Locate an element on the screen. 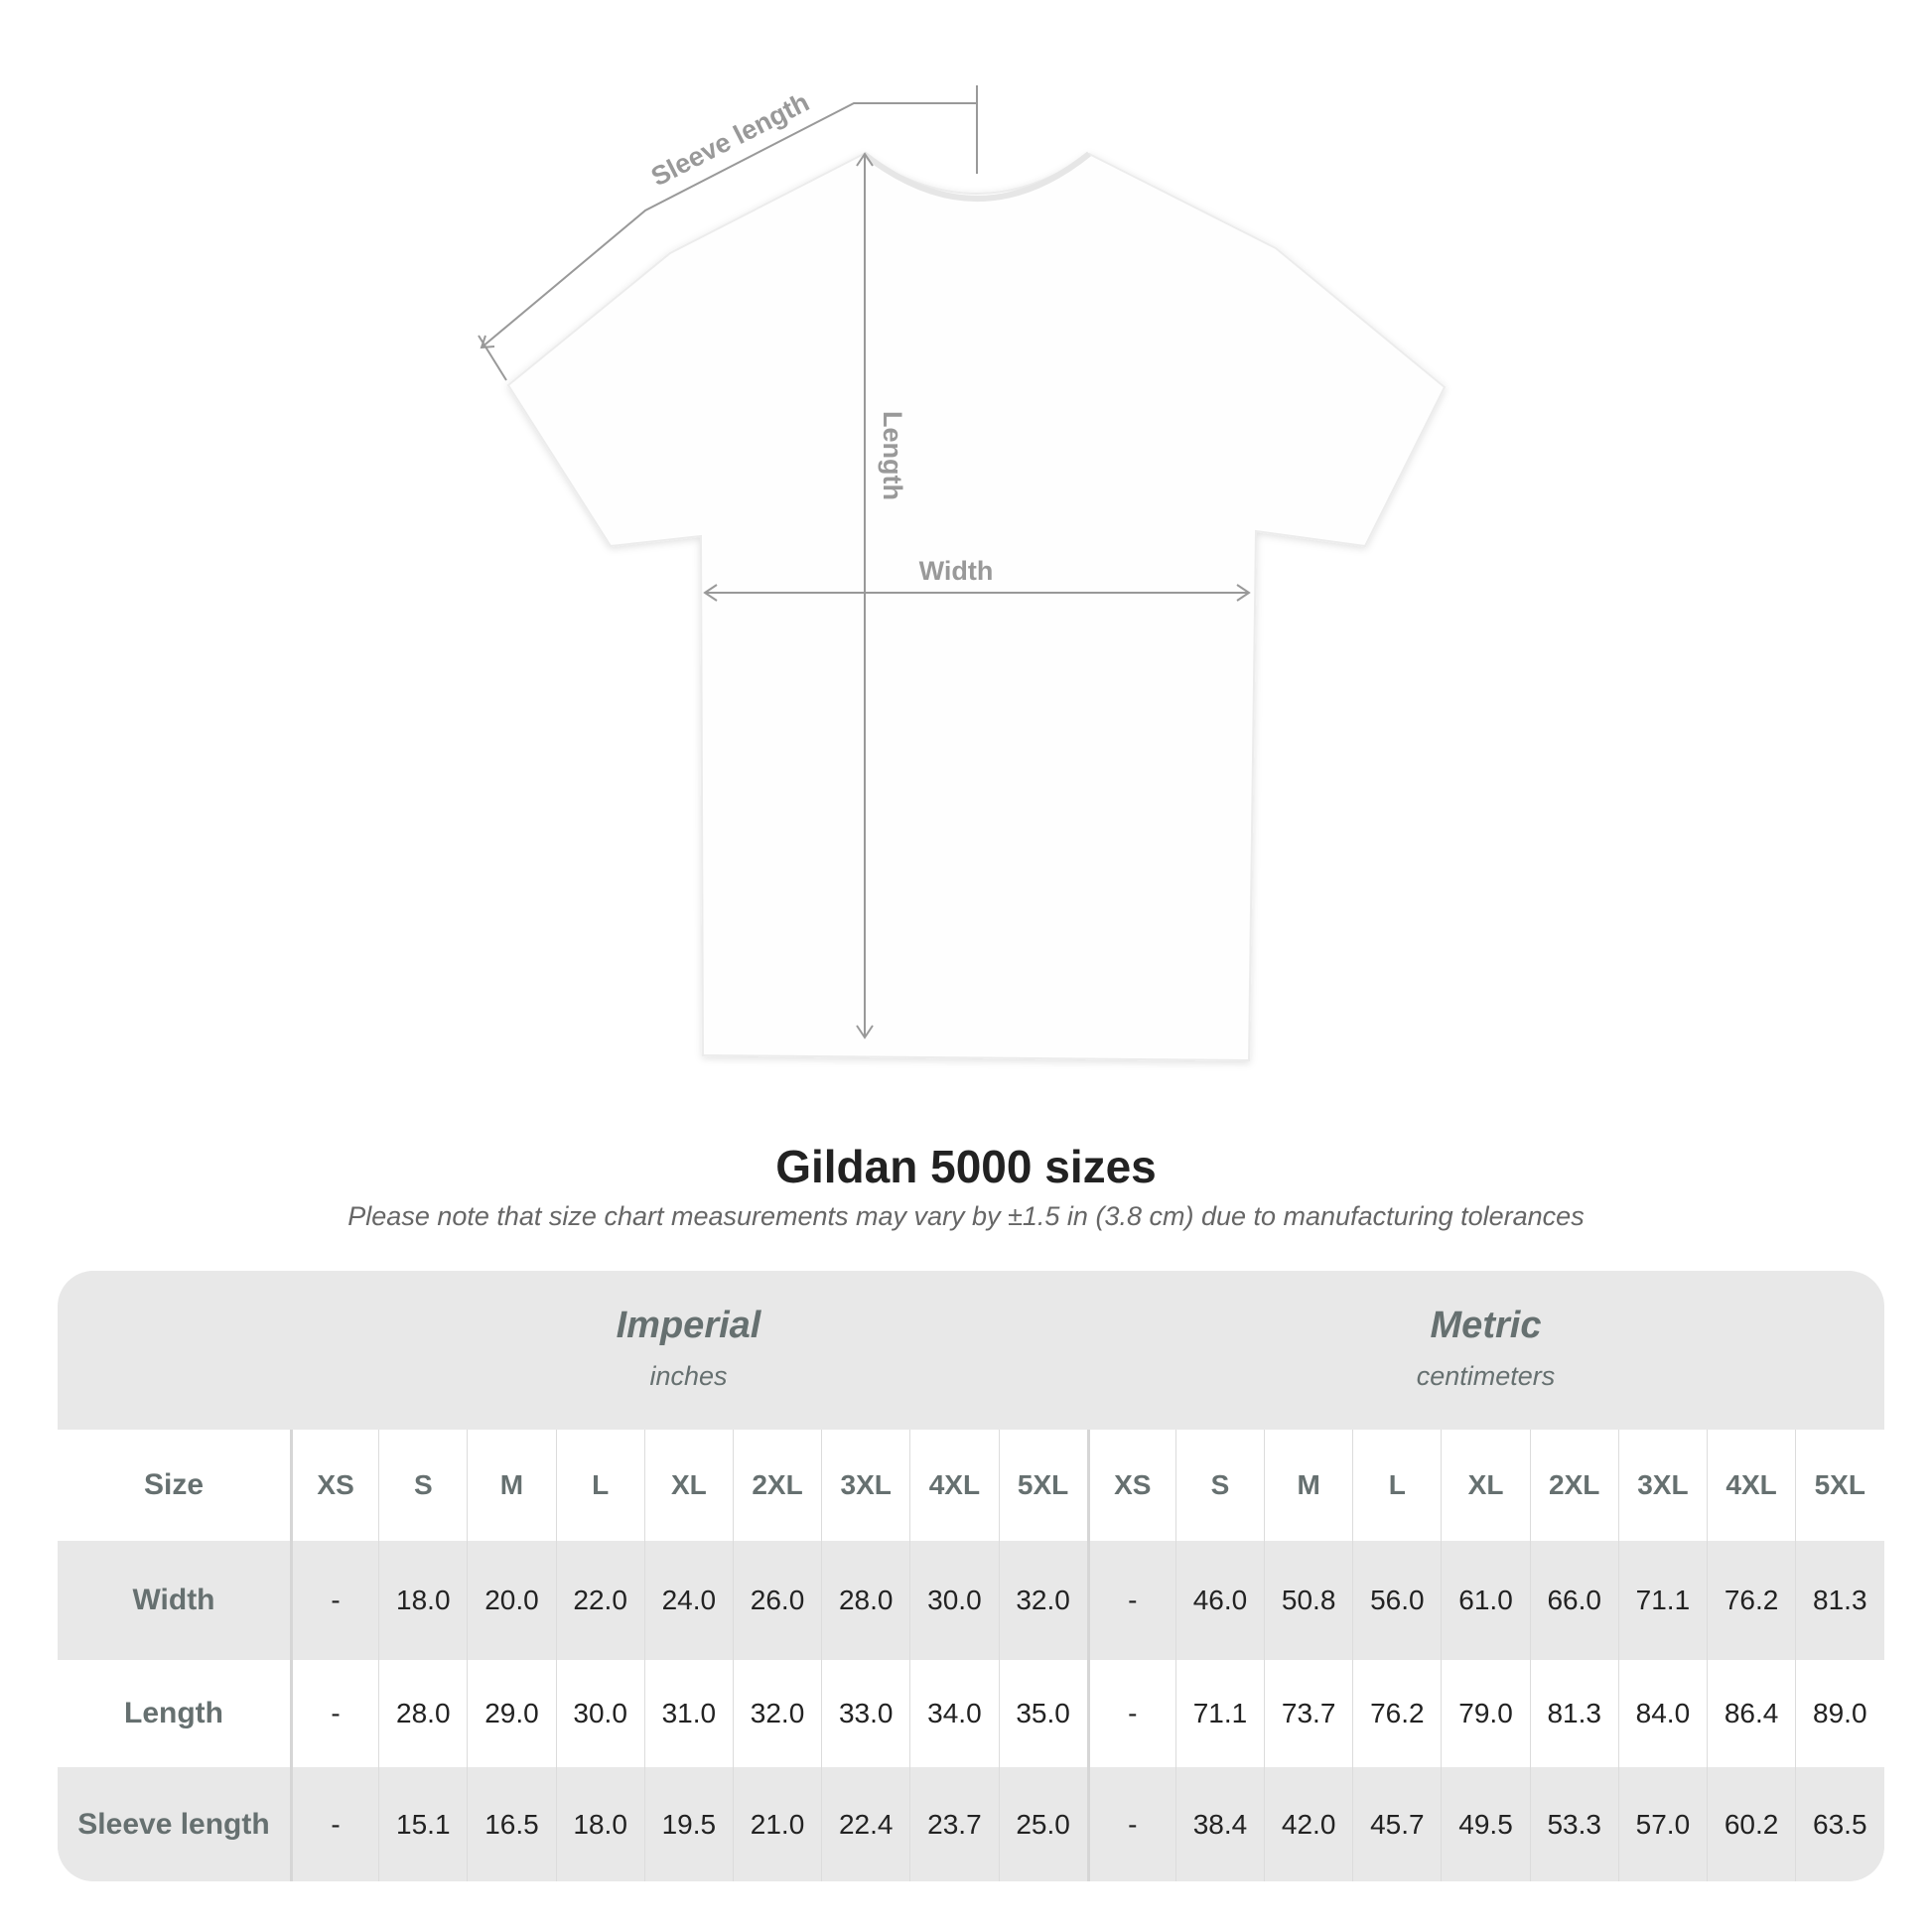 This screenshot has width=1932, height=1932. metric-header: Metric centimeters is located at coordinates (1486, 1350).